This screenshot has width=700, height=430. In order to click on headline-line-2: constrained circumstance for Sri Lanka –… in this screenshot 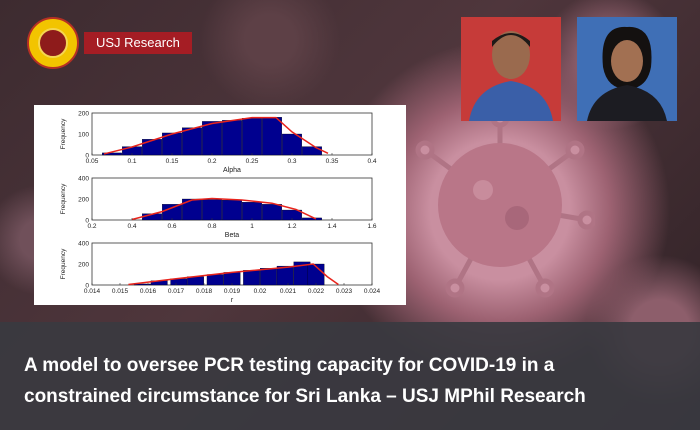, I will do `click(305, 396)`.